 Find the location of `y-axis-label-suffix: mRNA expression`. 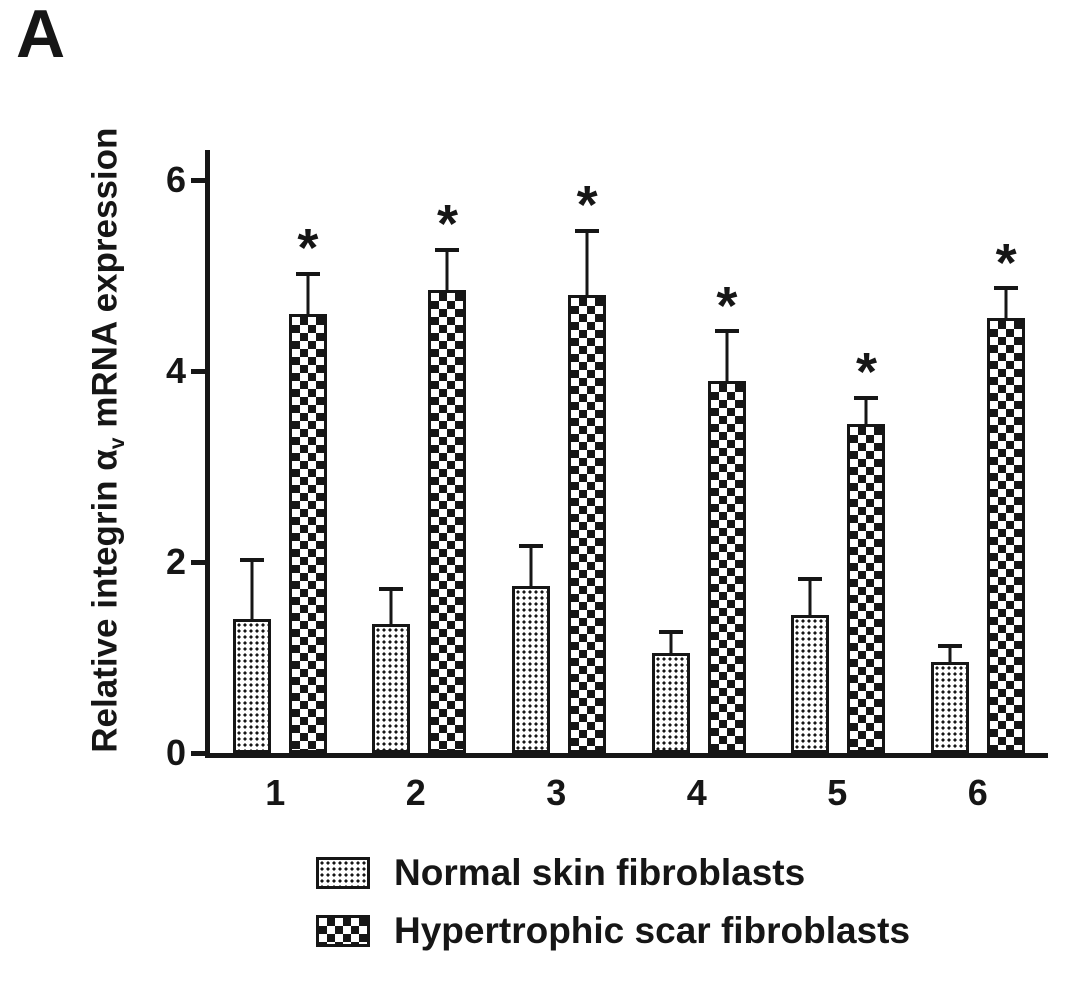

y-axis-label-suffix: mRNA expression is located at coordinates (105, 282).